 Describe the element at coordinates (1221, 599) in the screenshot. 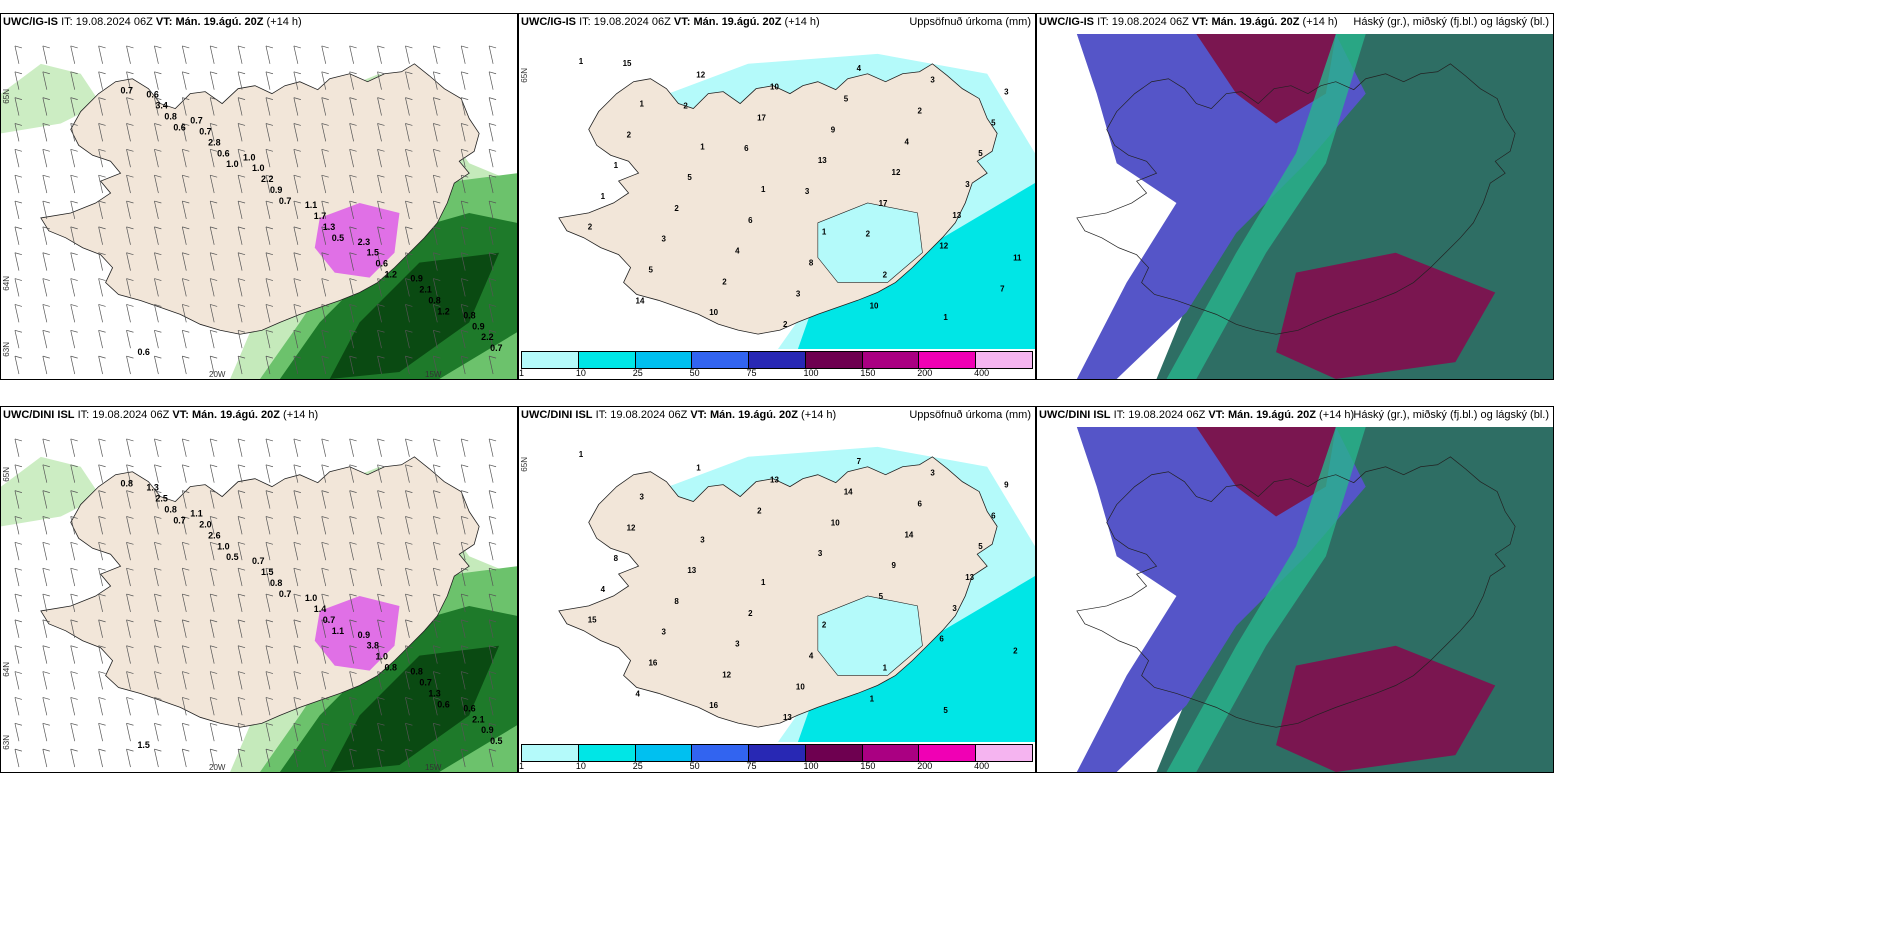

I see `mid-cloud-area` at that location.